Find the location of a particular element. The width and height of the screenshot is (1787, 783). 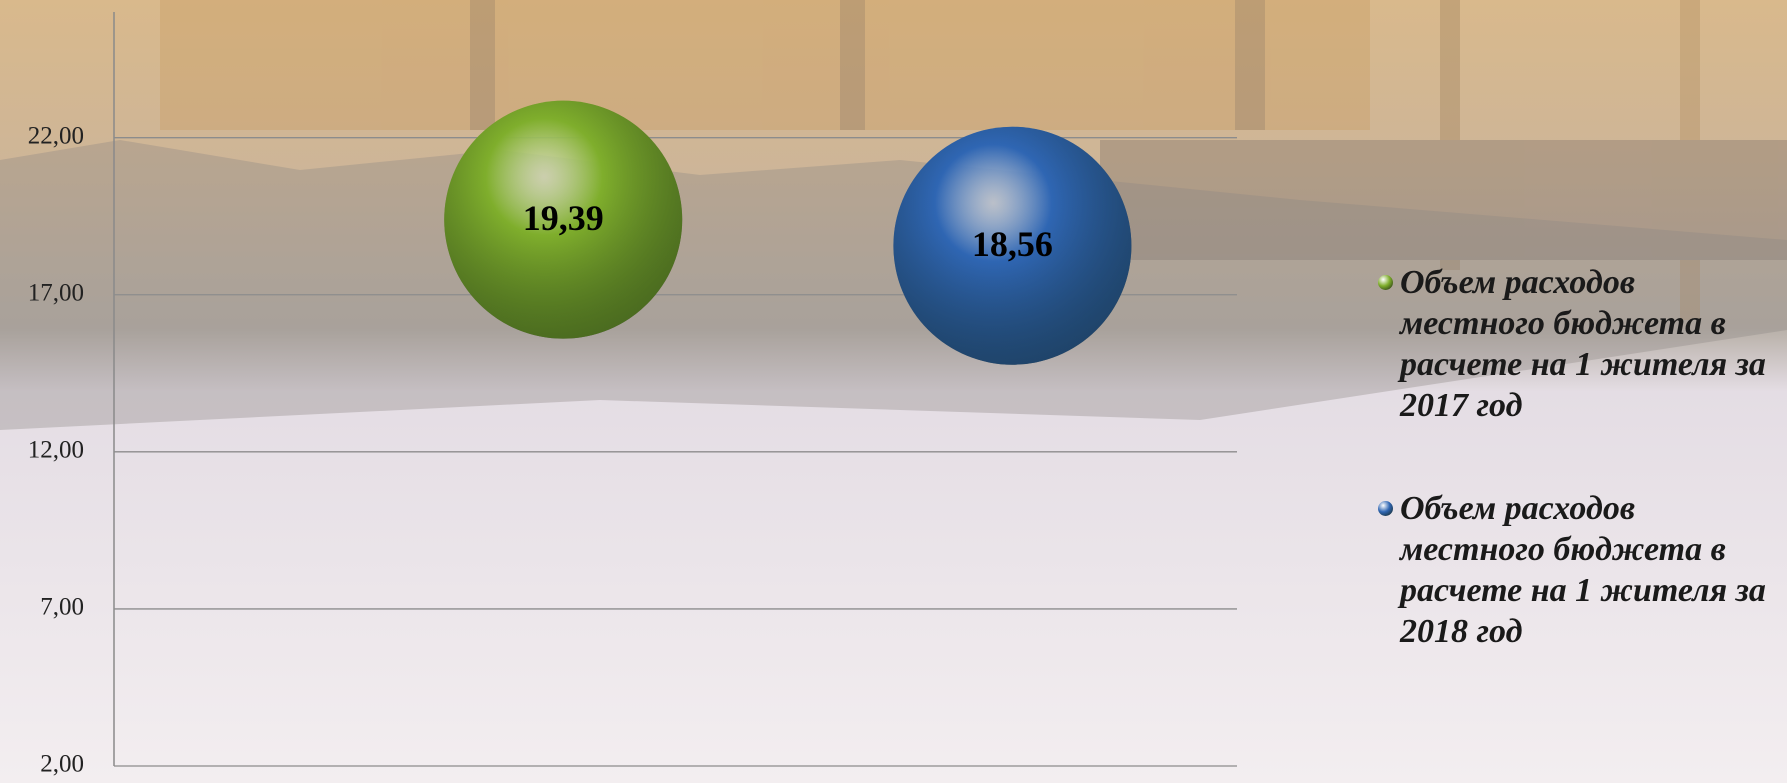

data-label: 19,39 is located at coordinates (563, 218).